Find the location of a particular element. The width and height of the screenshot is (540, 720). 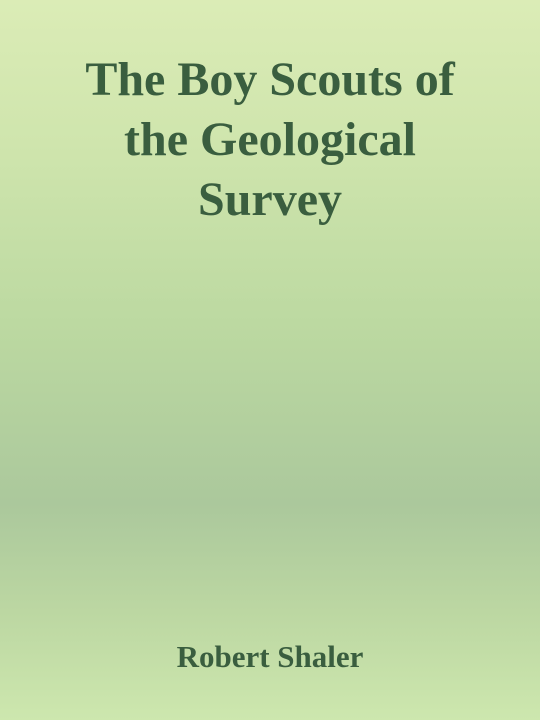

book-author: Robert Shaler is located at coordinates (270, 656).